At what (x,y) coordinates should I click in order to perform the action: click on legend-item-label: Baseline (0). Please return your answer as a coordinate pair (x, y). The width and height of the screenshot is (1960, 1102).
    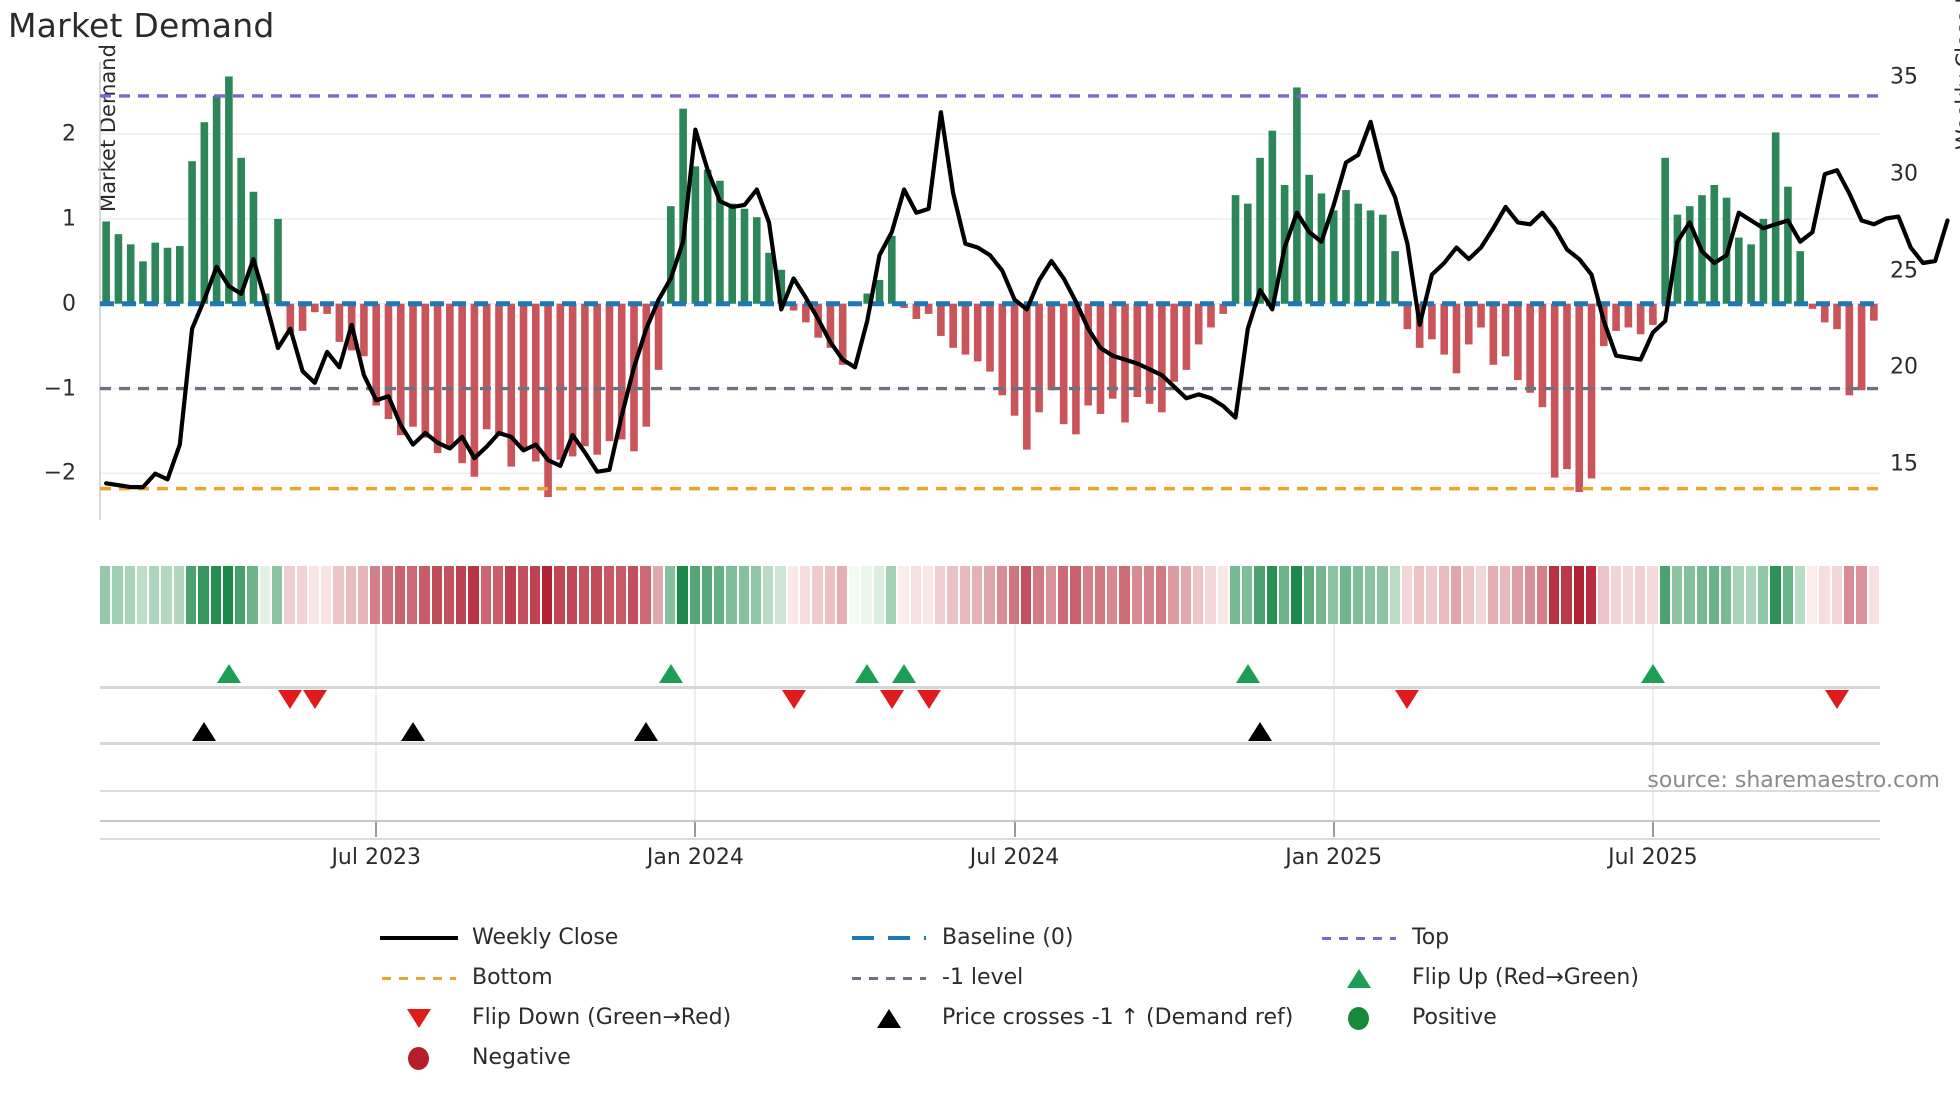
    Looking at the image, I should click on (1008, 937).